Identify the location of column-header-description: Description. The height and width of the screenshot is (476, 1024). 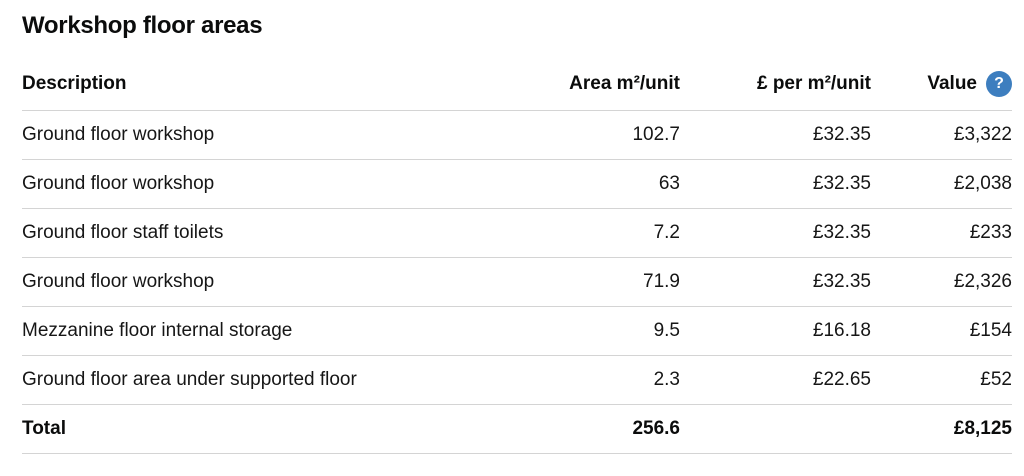
(252, 87).